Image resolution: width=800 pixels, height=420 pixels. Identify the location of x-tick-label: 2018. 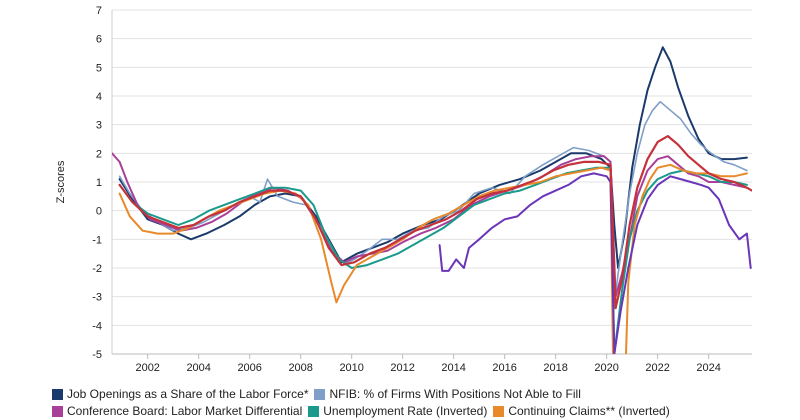
(555, 368).